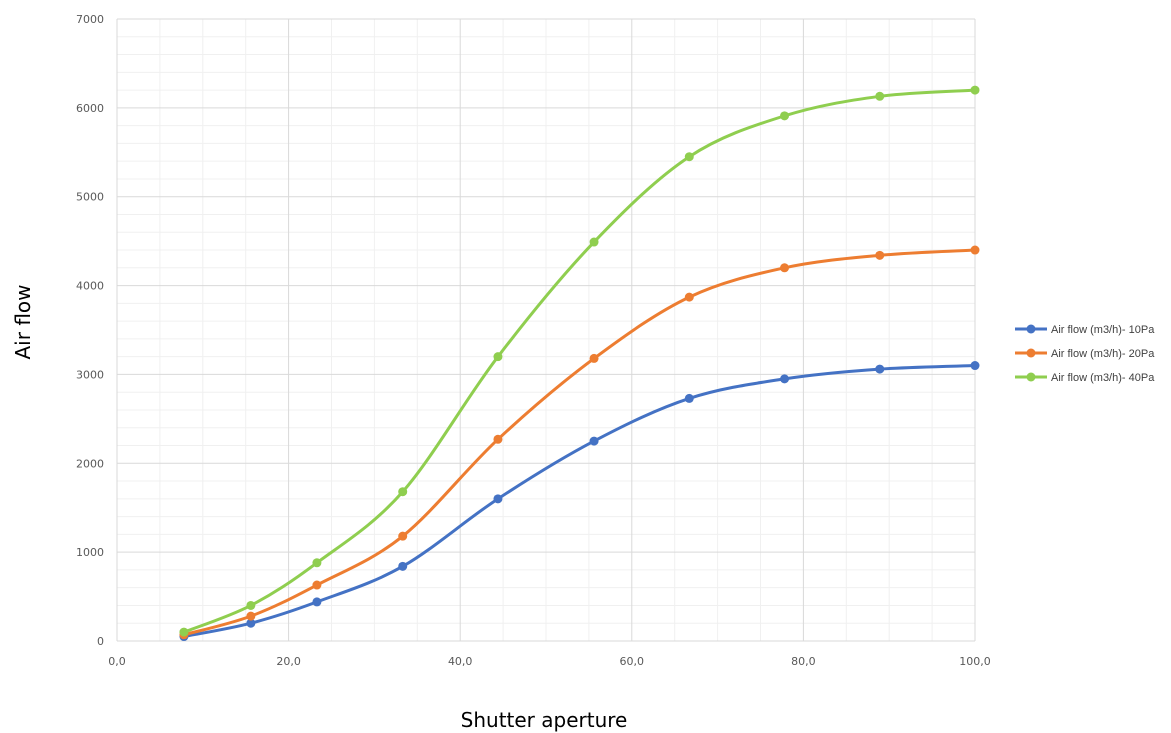 The height and width of the screenshot is (733, 1171). Describe the element at coordinates (460, 661) in the screenshot. I see `x-tick-label: 40,0` at that location.